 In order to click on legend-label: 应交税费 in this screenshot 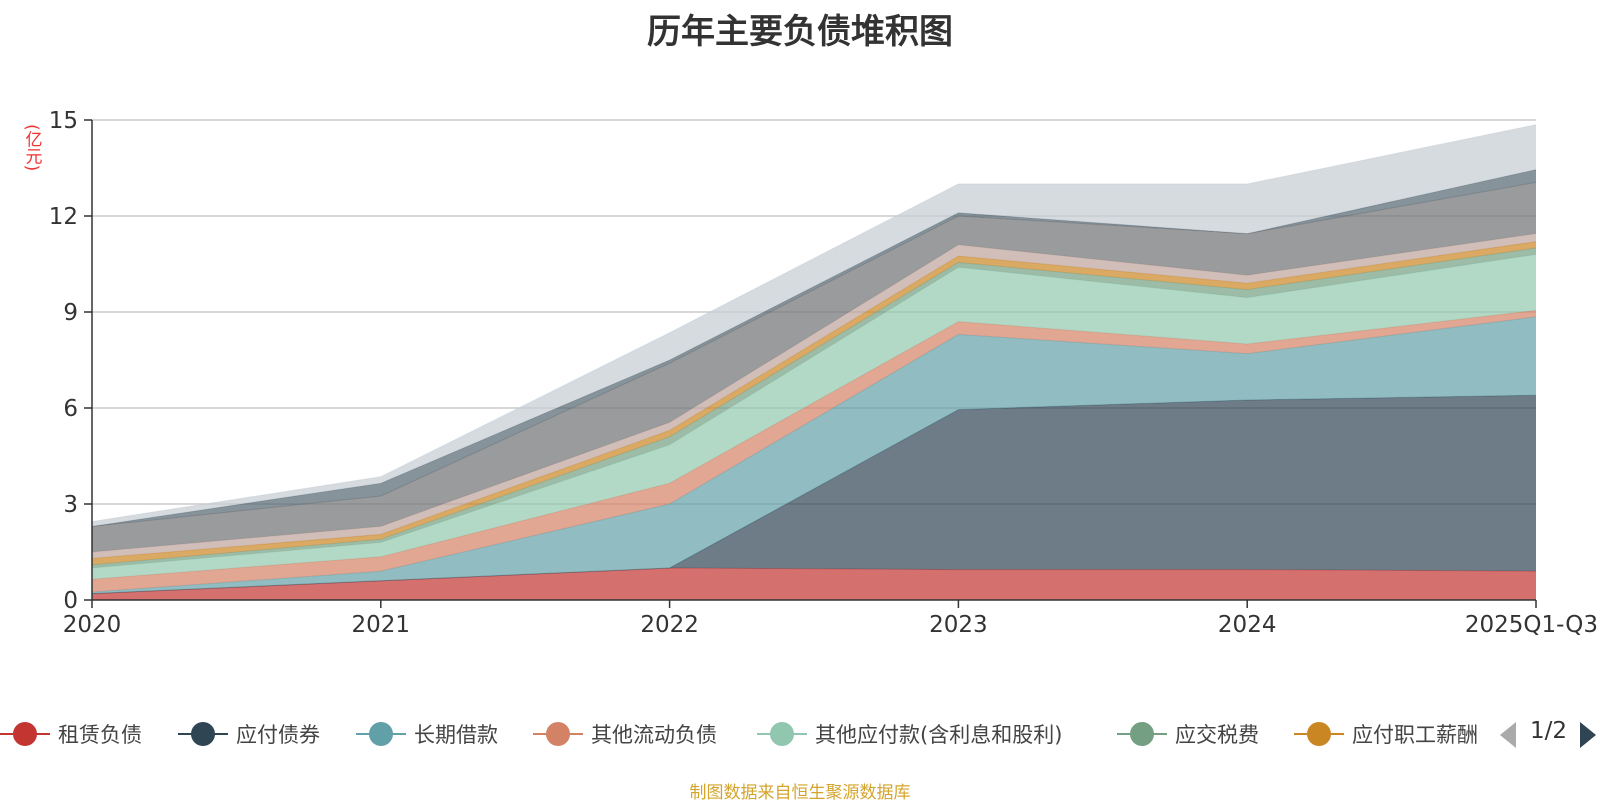, I will do `click(1217, 735)`.